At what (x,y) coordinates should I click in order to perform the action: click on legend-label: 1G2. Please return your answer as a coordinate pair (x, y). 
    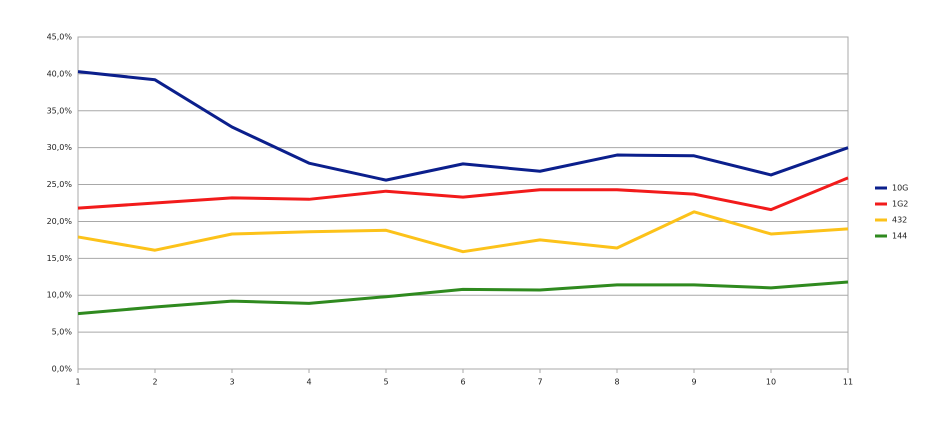
    Looking at the image, I should click on (900, 204).